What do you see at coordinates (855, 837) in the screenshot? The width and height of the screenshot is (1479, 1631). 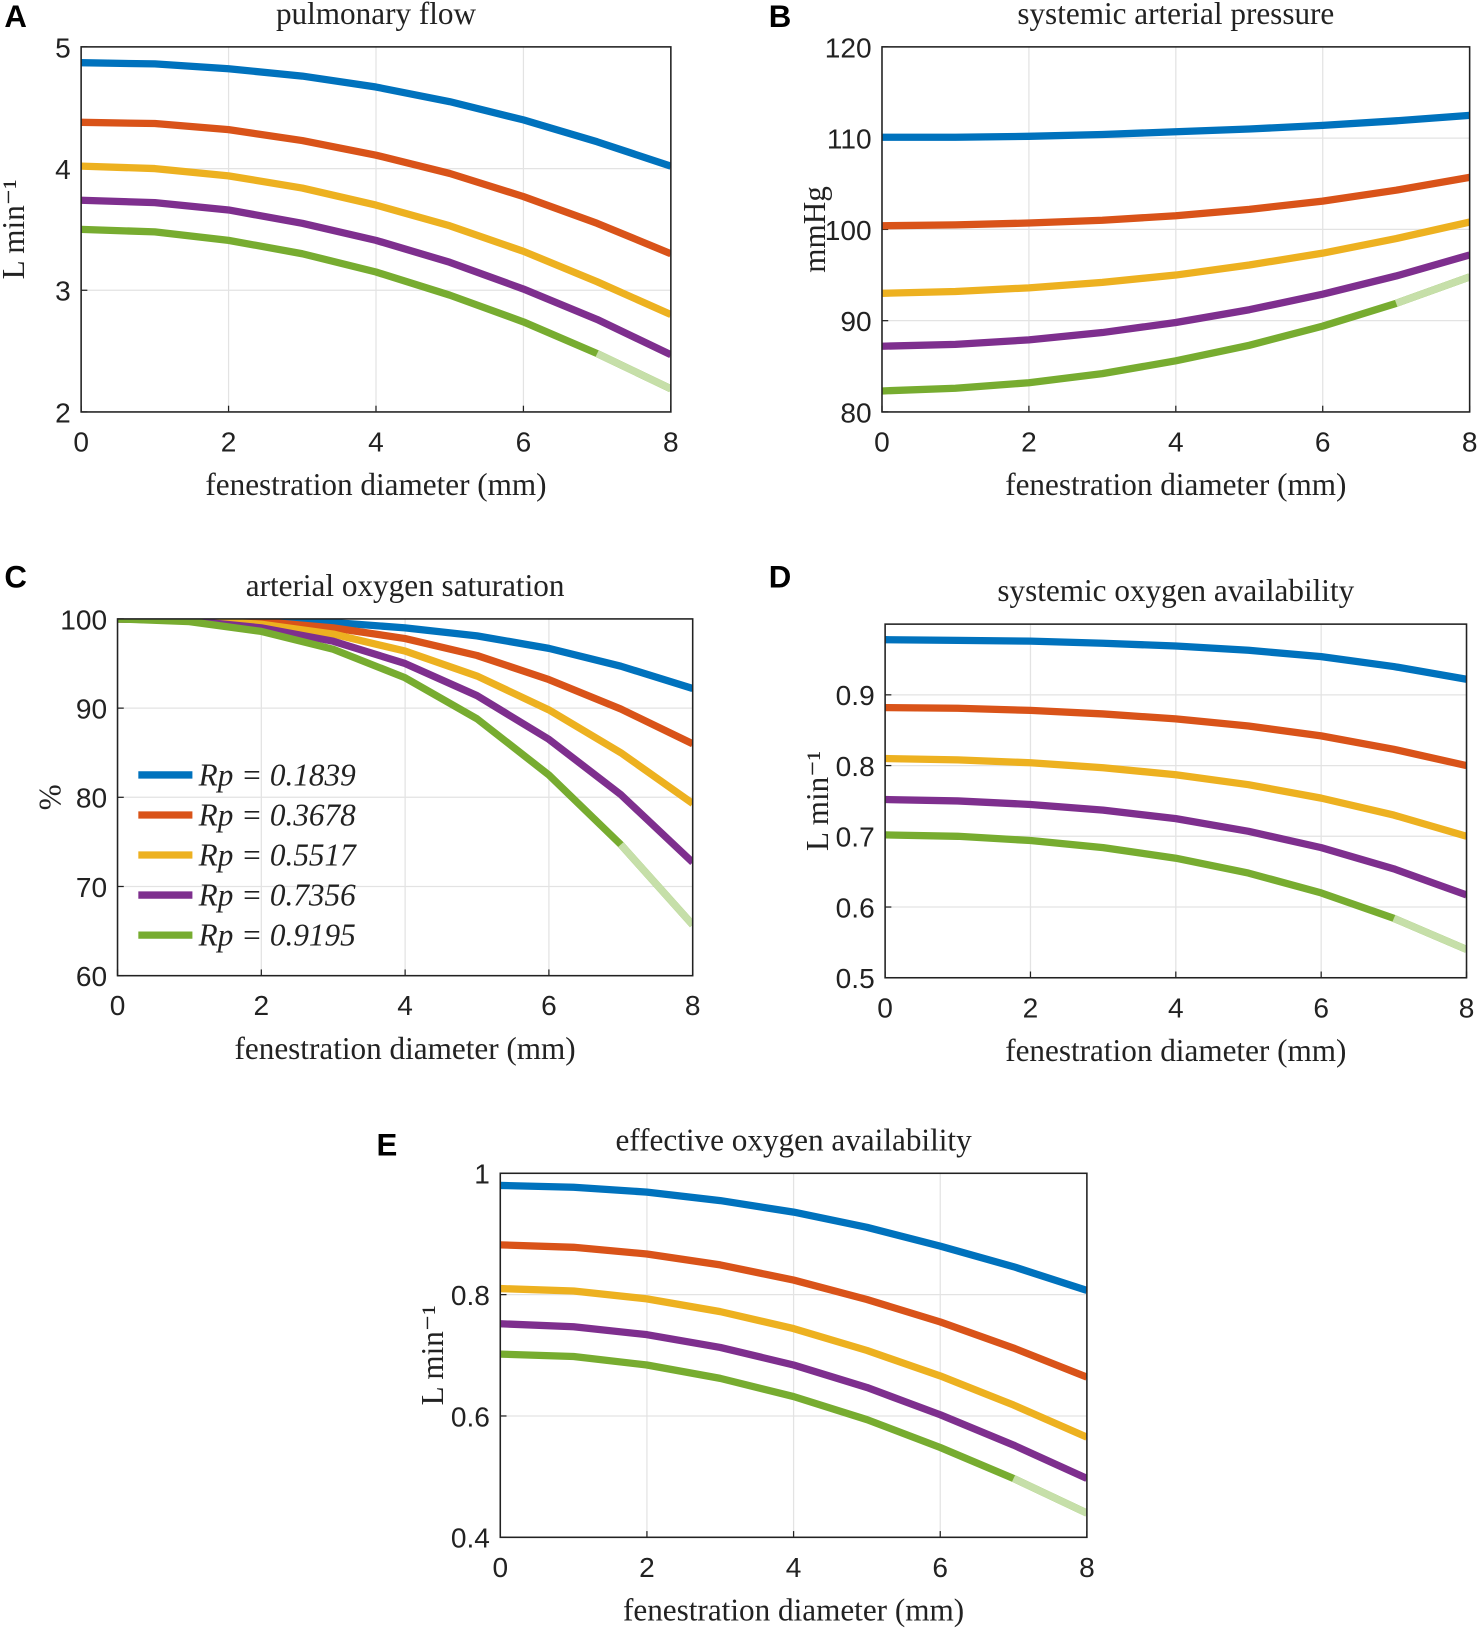 I see `y-tick-label: 0.7` at bounding box center [855, 837].